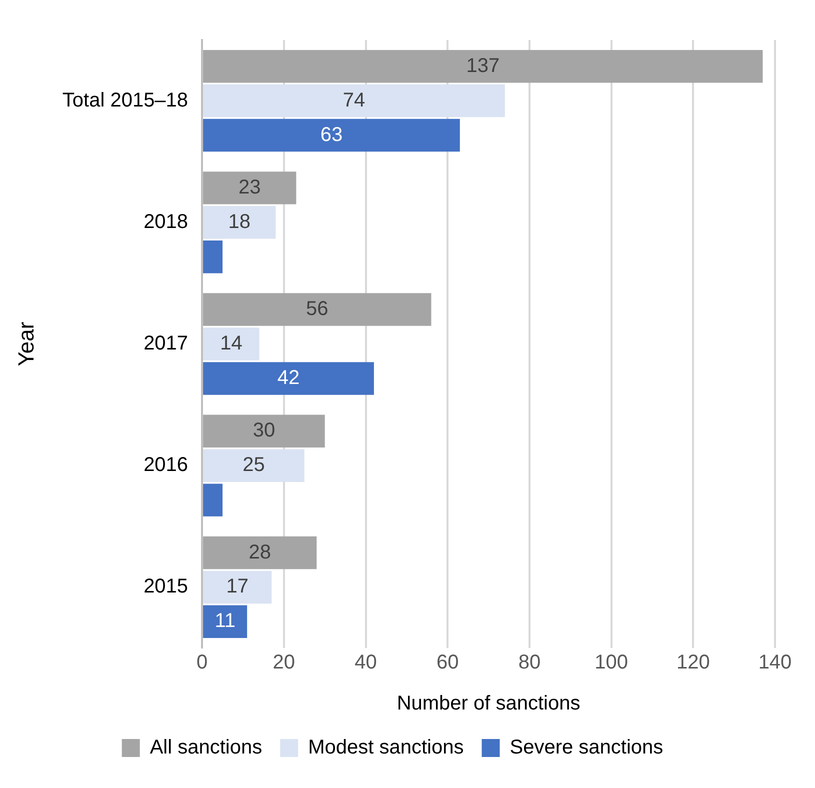 The height and width of the screenshot is (788, 815). I want to click on x-tick-label: 120, so click(693, 663).